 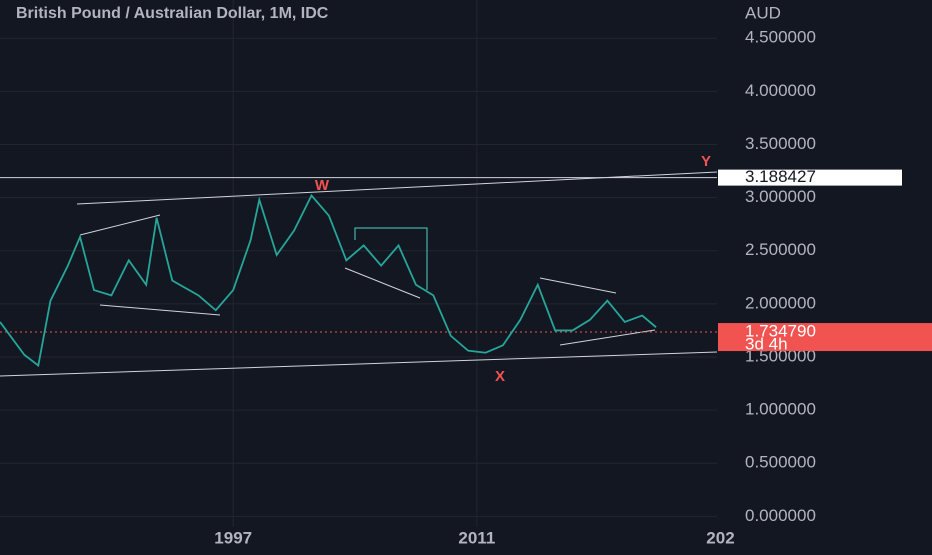 I want to click on annotation: X, so click(x=500, y=376).